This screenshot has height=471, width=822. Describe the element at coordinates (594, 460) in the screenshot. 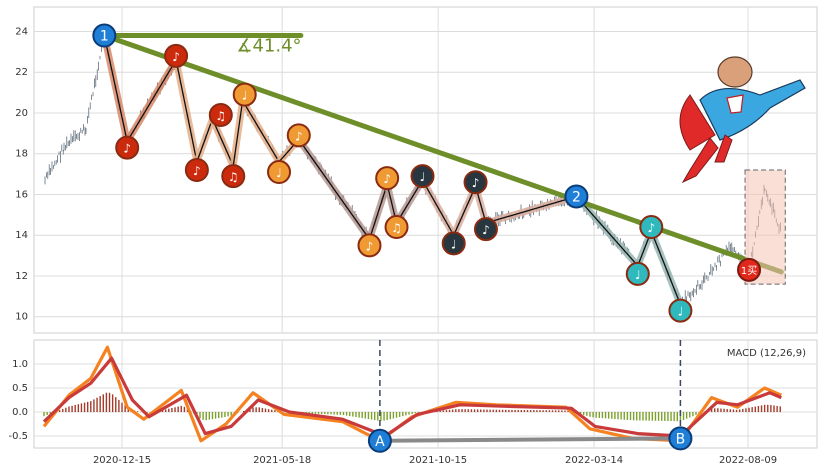

I see `x-tick-label: 2022-03-14` at that location.